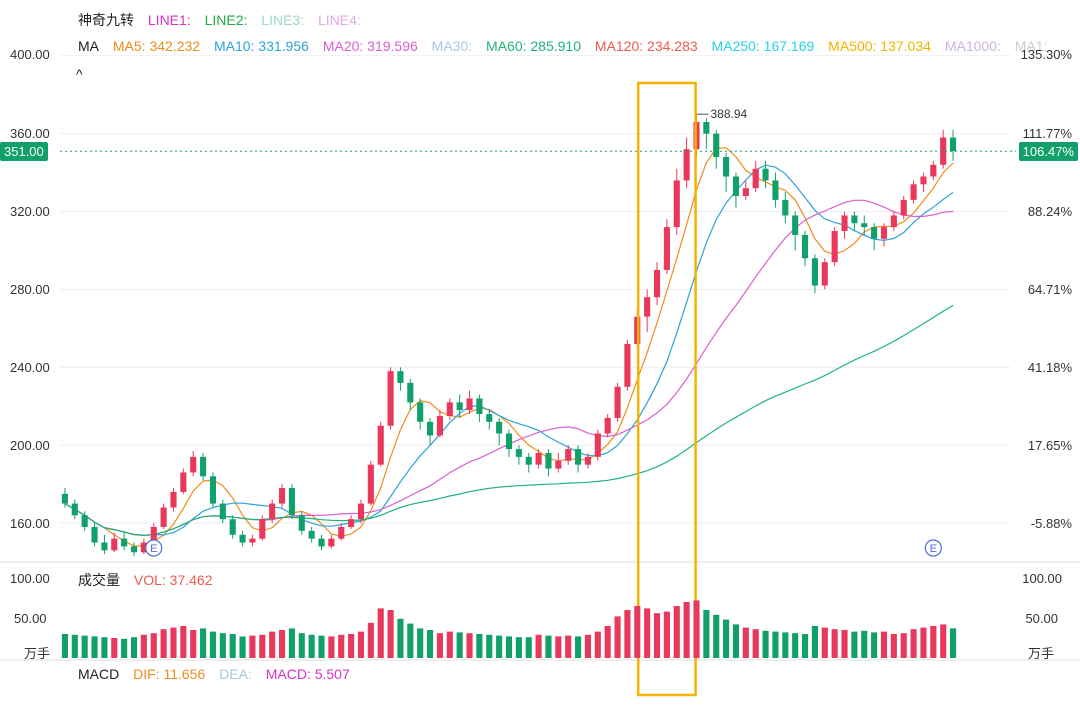 This screenshot has width=1080, height=708. What do you see at coordinates (30, 367) in the screenshot?
I see `price-axis-tick: 240.00` at bounding box center [30, 367].